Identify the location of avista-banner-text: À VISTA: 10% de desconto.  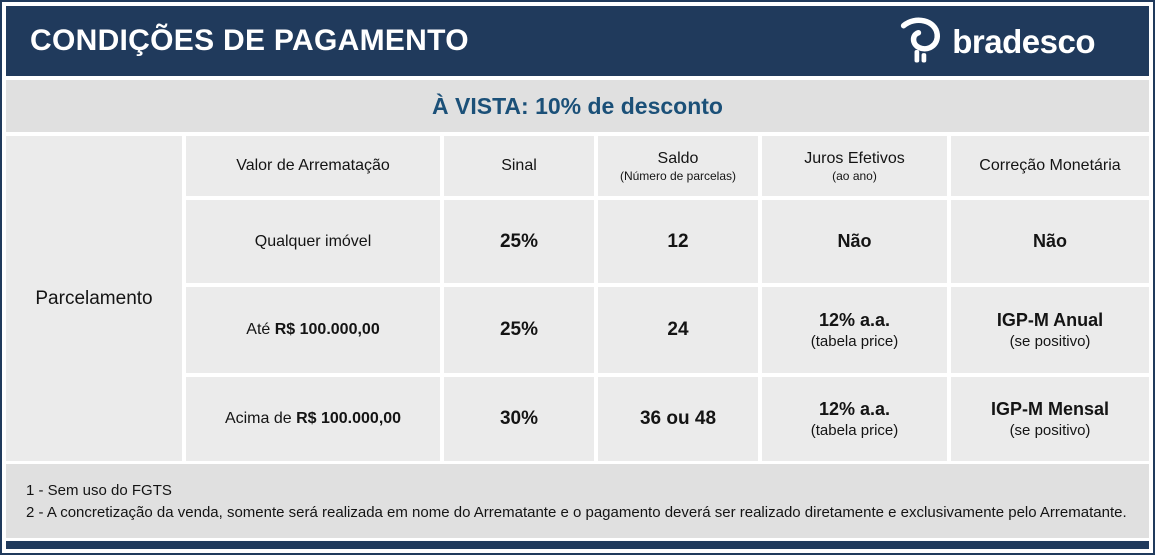
(577, 105).